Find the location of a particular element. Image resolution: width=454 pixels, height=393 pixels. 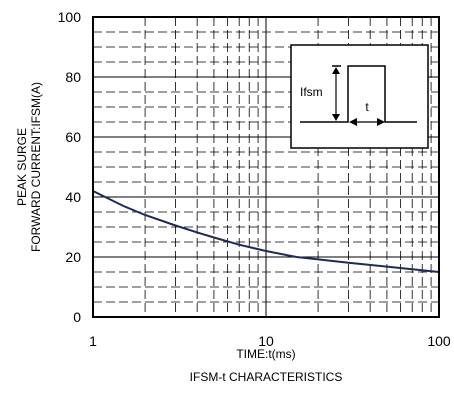

y-axis-title-line1: PEAK SURGE is located at coordinates (22, 167).